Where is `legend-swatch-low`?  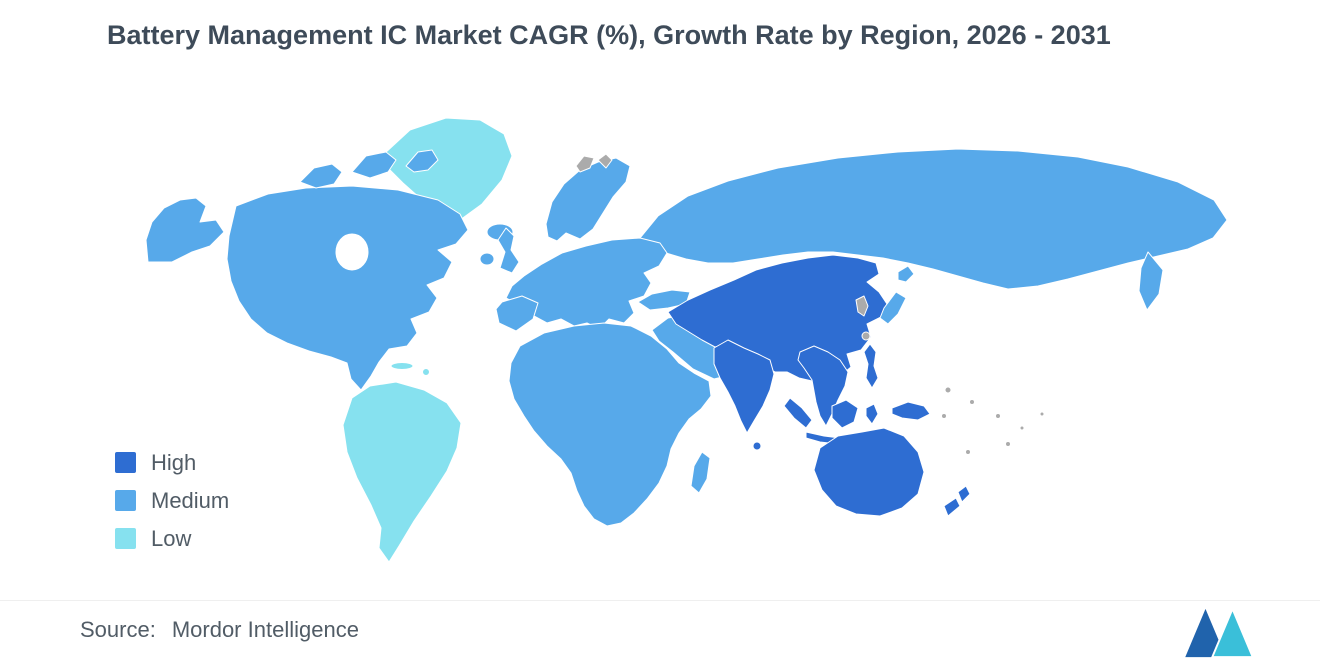 legend-swatch-low is located at coordinates (125, 538).